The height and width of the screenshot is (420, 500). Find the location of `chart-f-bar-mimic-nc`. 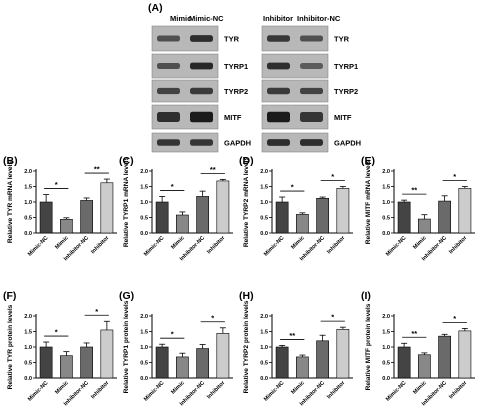

chart-f-bar-mimic-nc is located at coordinates (46, 362).